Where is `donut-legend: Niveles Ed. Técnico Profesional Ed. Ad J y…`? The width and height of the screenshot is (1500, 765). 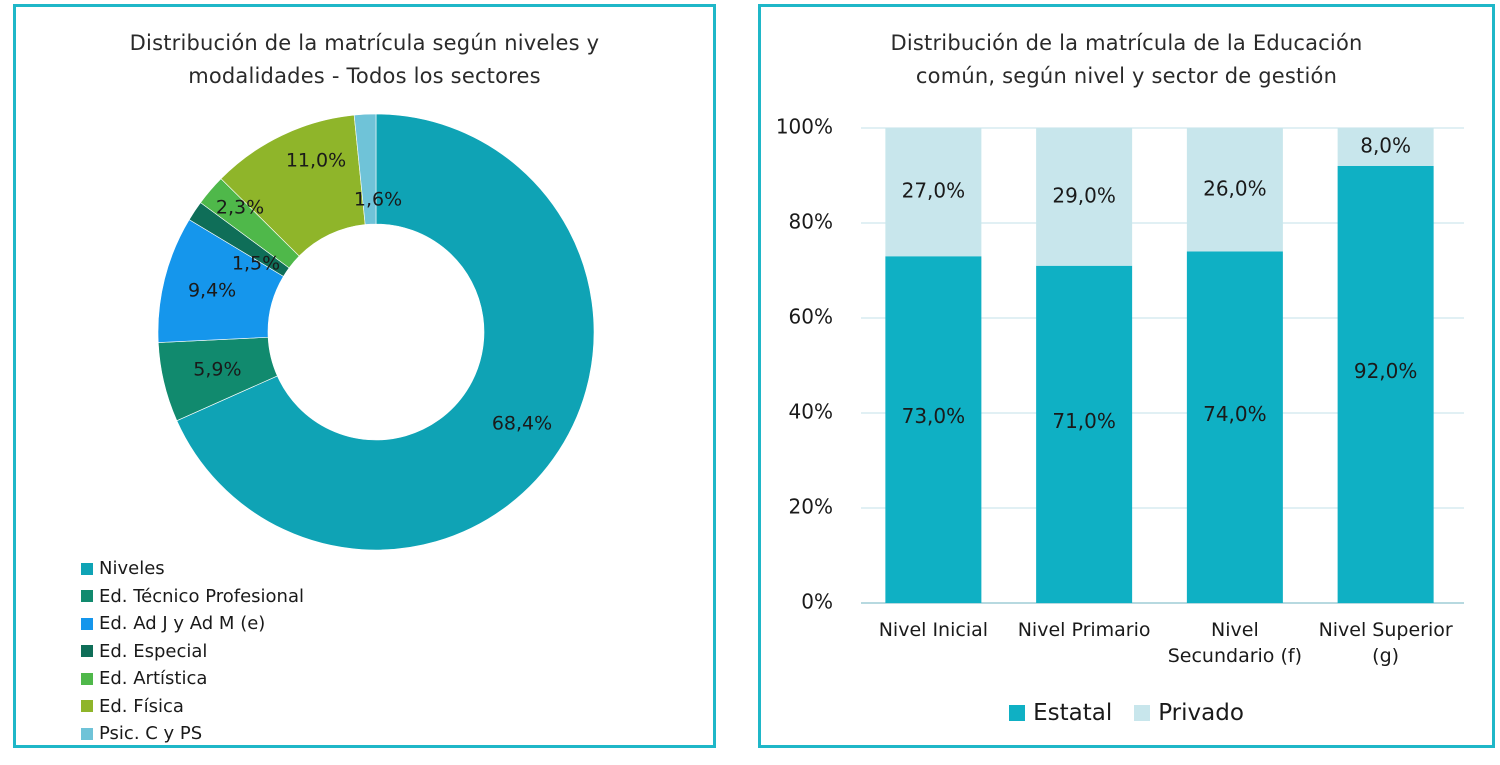 donut-legend: Niveles Ed. Técnico Profesional Ed. Ad J y… is located at coordinates (192, 651).